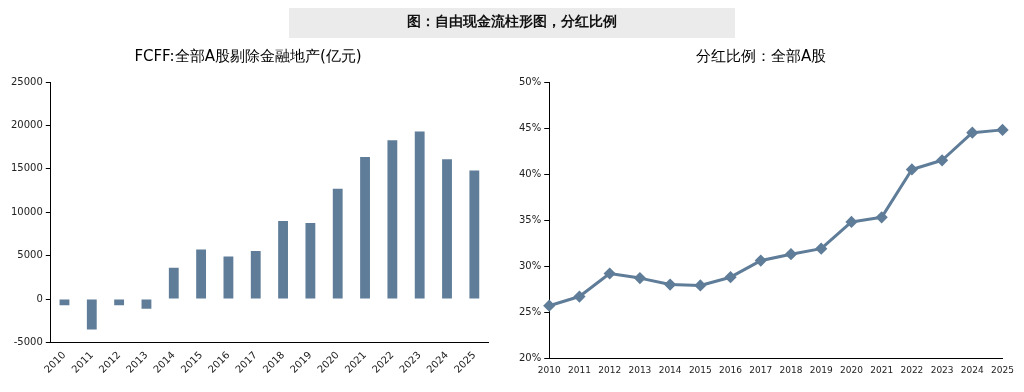  I want to click on x-tick-label: 2017, so click(761, 369).